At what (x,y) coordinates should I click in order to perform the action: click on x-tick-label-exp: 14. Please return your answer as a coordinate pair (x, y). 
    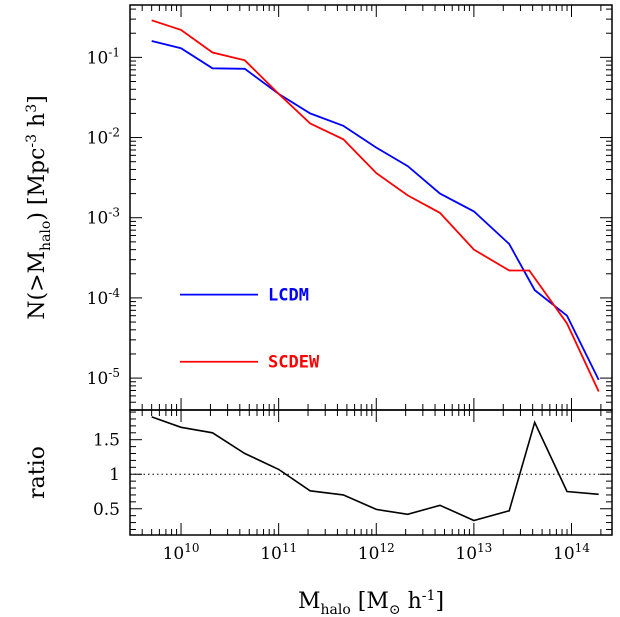
    Looking at the image, I should click on (583, 548).